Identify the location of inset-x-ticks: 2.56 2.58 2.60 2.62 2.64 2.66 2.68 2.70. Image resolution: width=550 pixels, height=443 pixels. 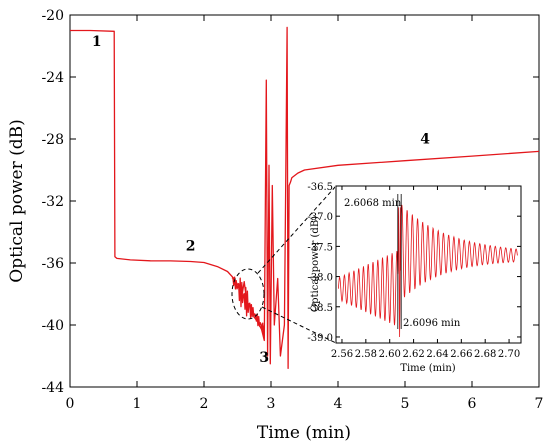
(425, 273).